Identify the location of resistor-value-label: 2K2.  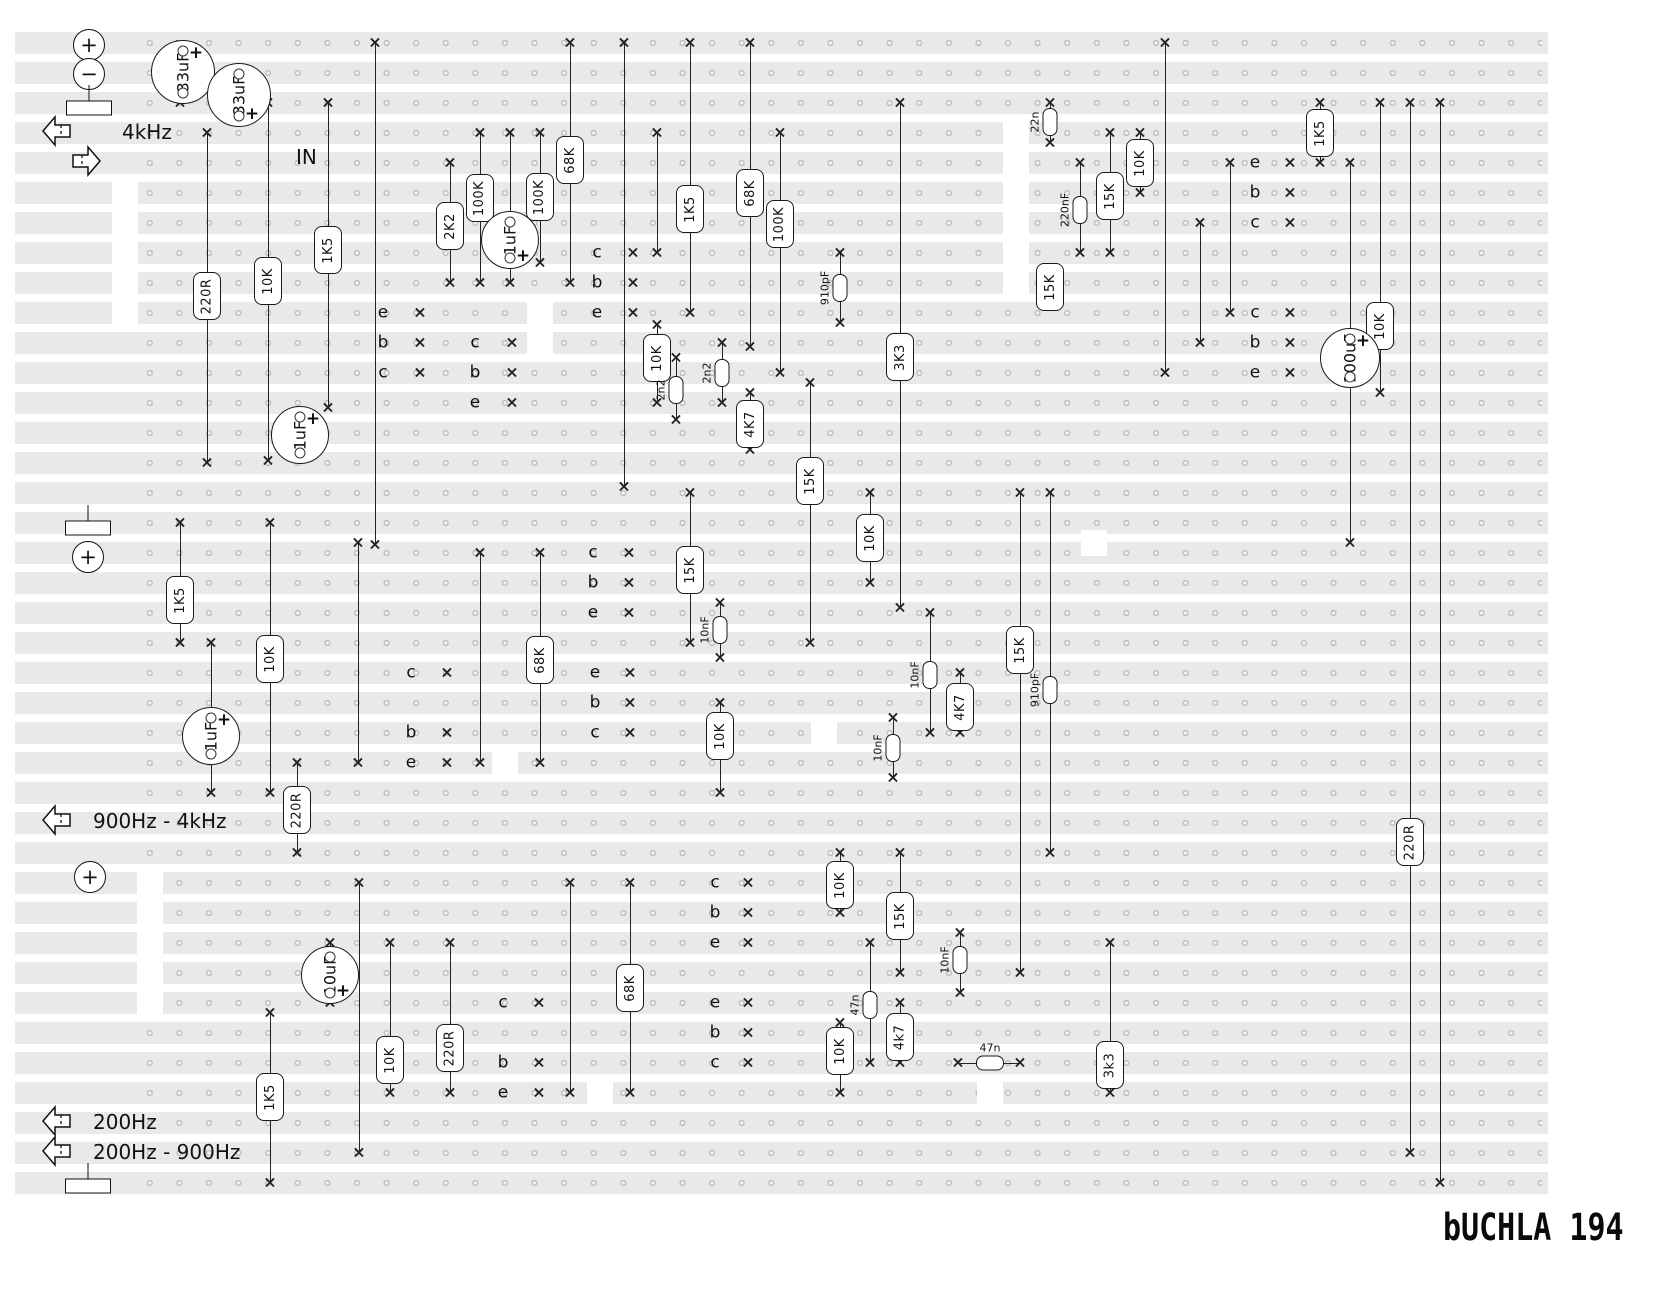
(450, 226).